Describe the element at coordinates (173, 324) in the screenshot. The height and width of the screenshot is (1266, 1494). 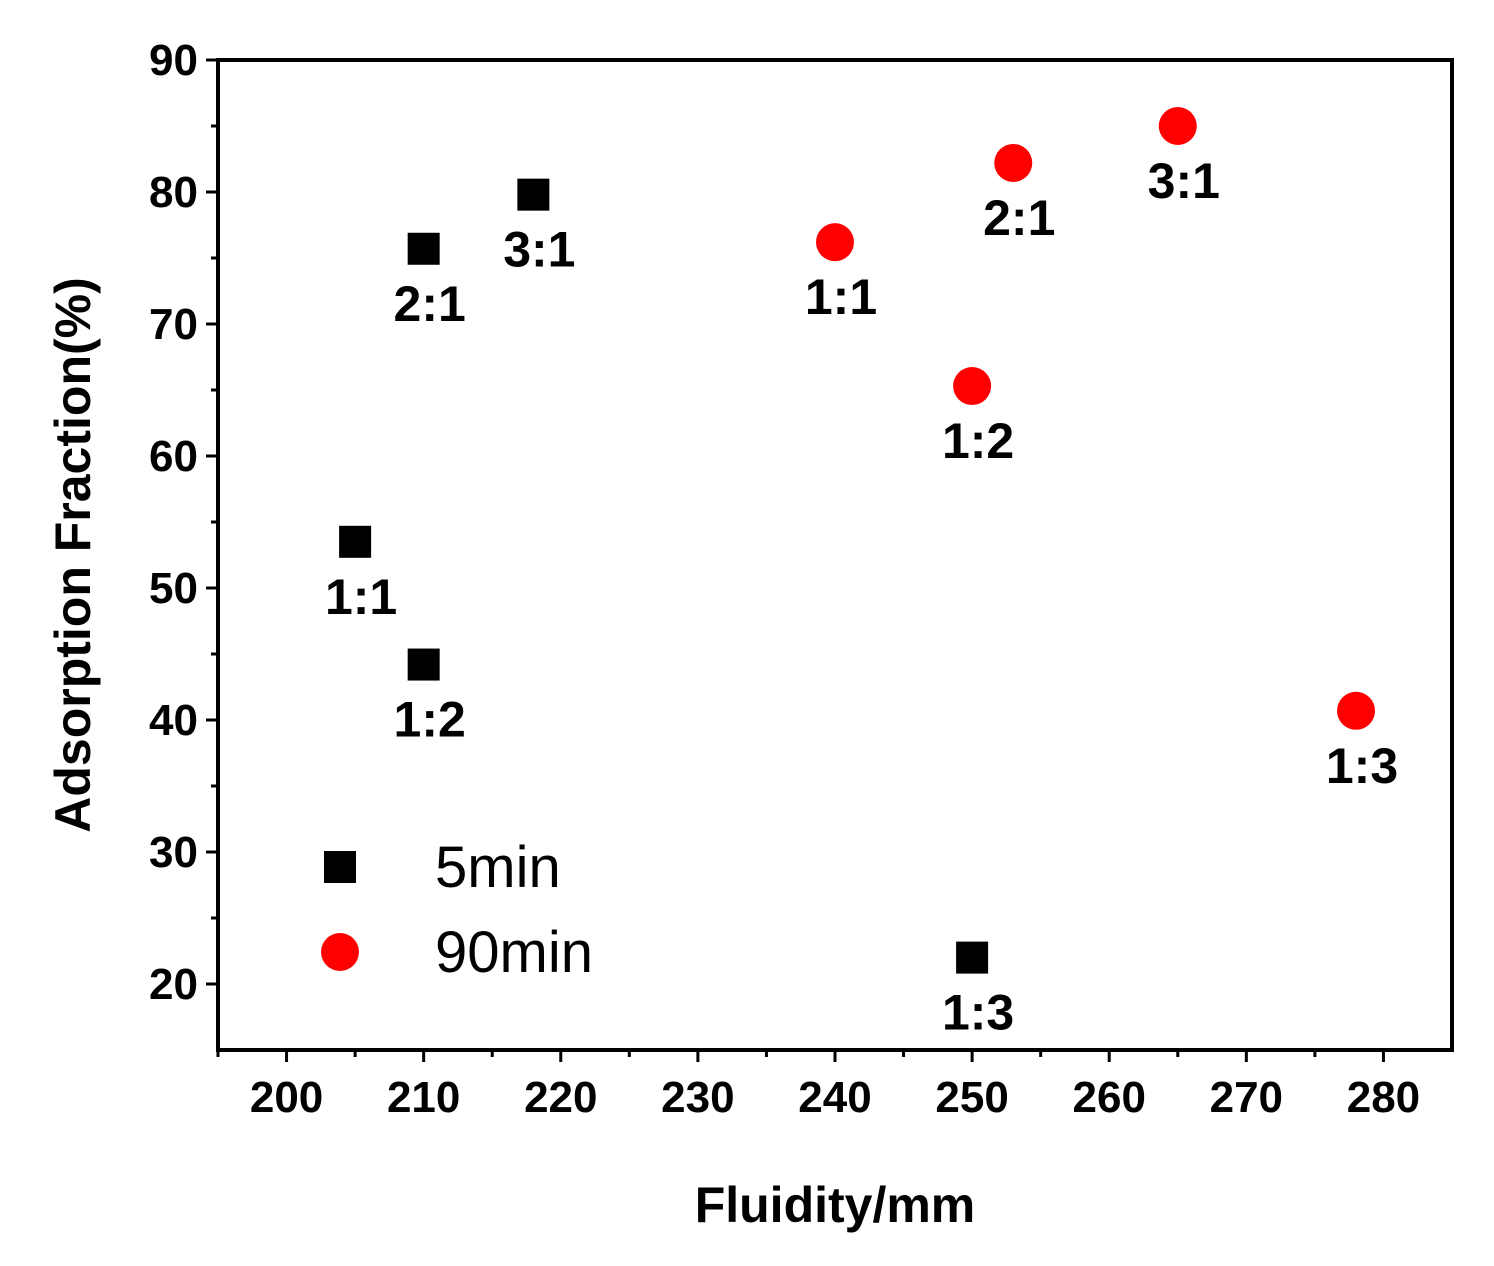
I see `y-tick-label: 70` at that location.